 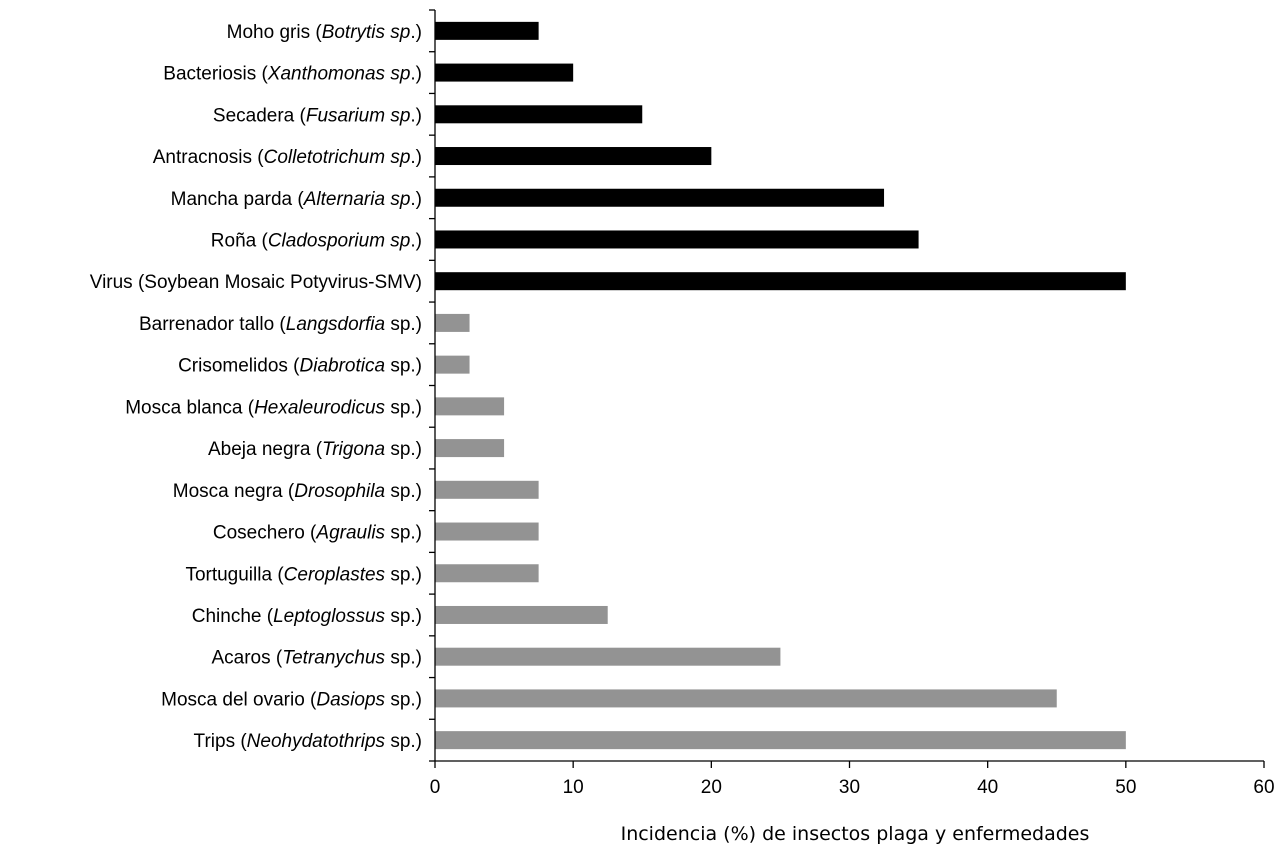 What do you see at coordinates (307, 616) in the screenshot?
I see `category-label-14: Chinche (Leptoglossus sp.)` at bounding box center [307, 616].